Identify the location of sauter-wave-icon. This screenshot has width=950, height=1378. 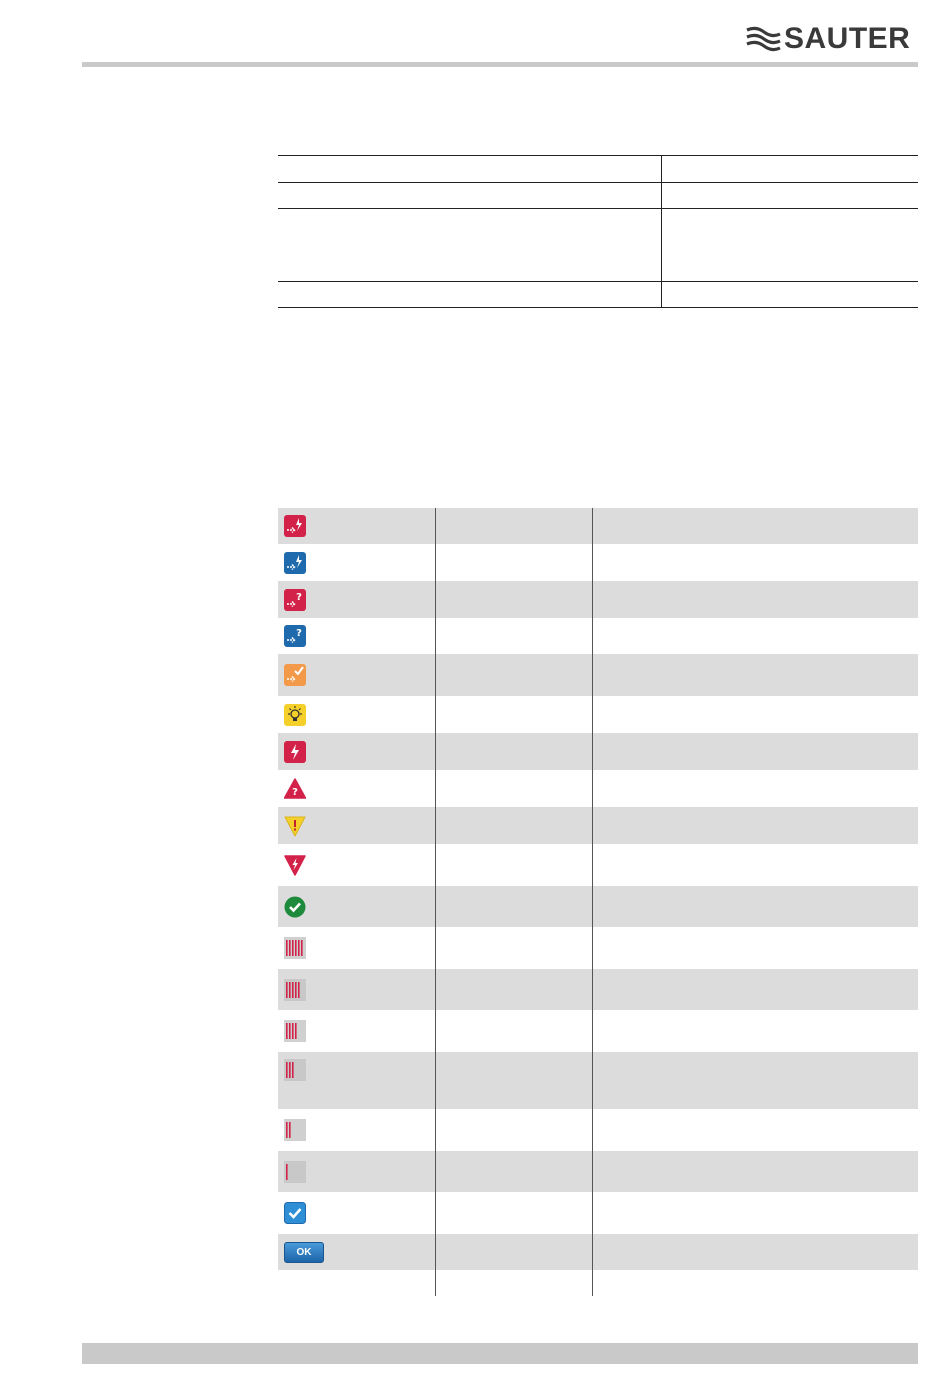
(763, 39).